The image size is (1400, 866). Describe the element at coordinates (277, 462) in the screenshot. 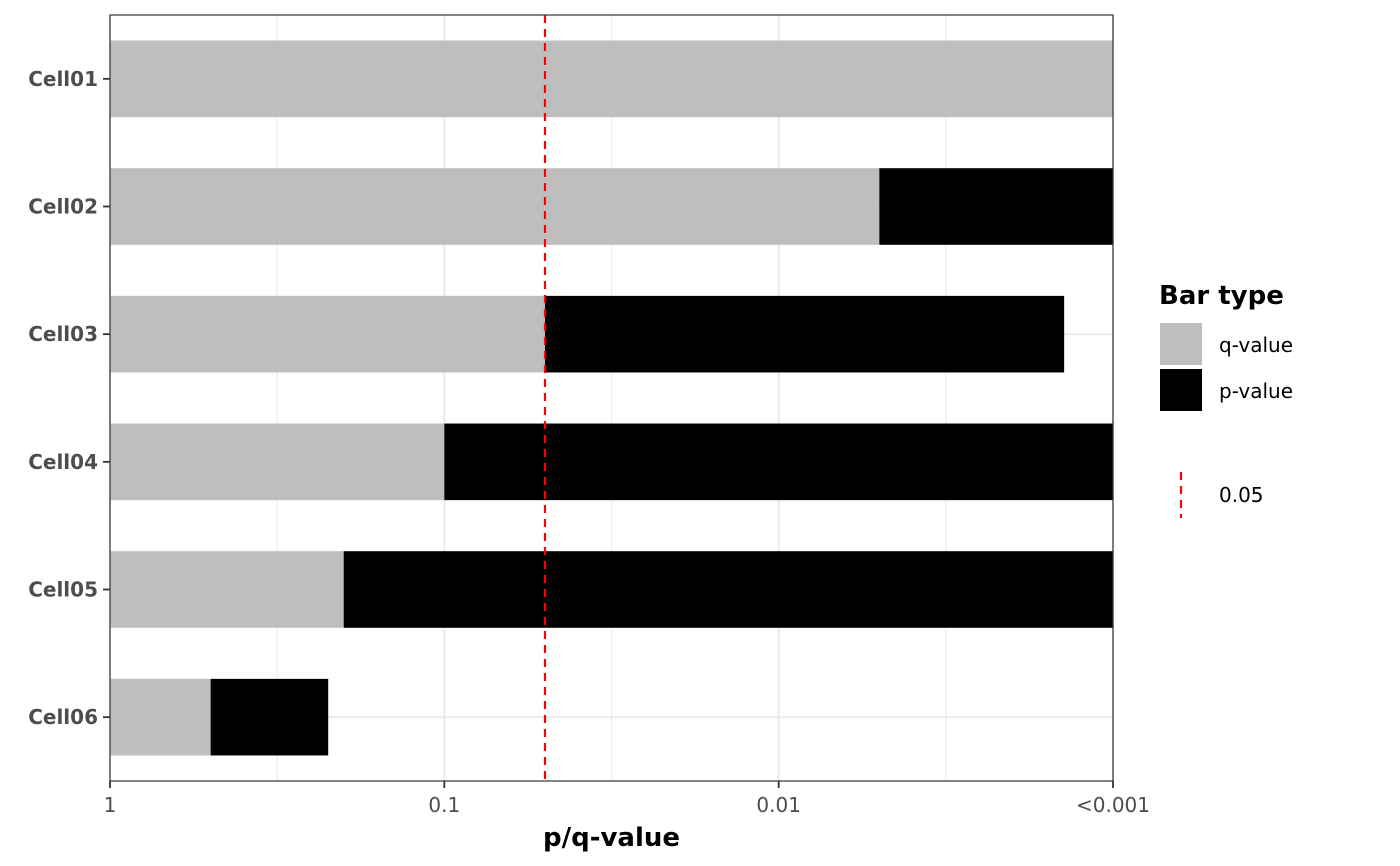

I see `bar-q-value-Cell04` at that location.